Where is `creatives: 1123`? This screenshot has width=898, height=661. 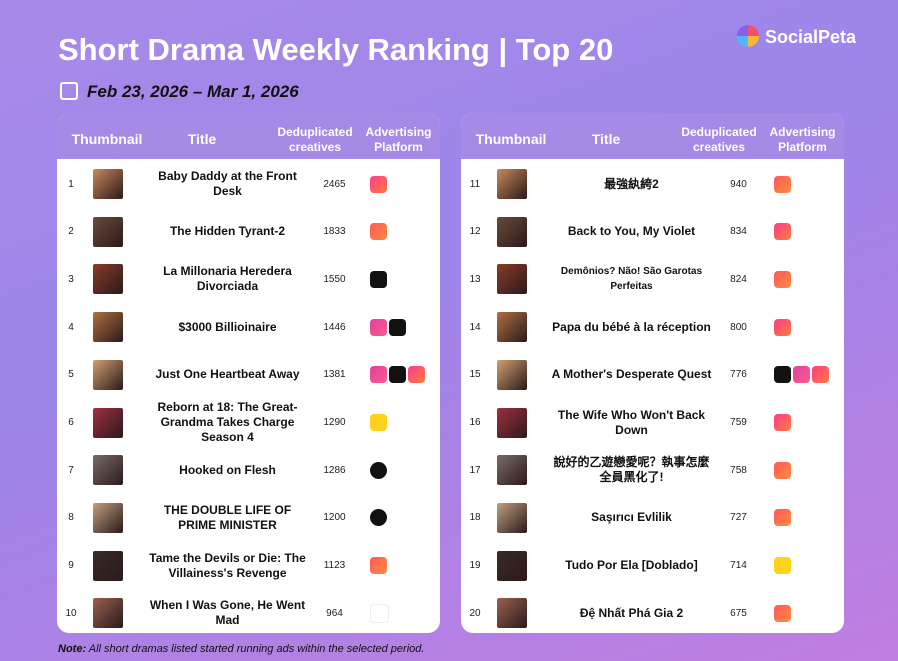 creatives: 1123 is located at coordinates (334, 566).